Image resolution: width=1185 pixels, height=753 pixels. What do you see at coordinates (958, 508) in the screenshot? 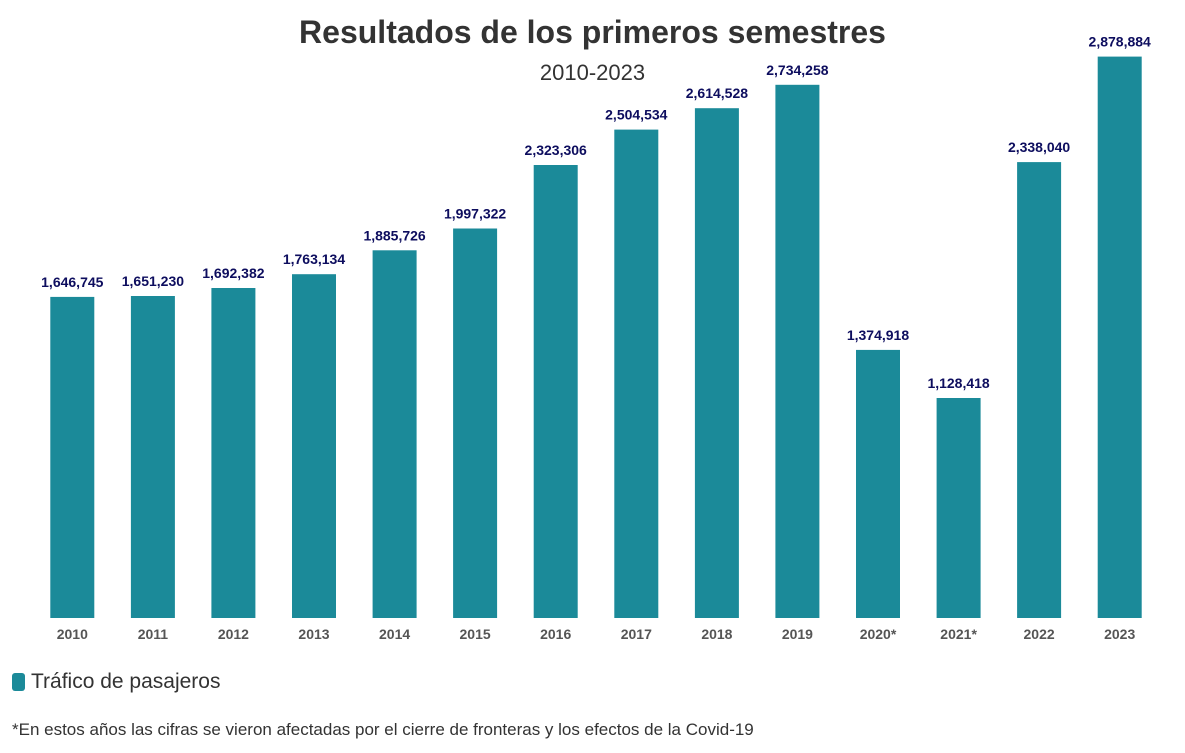
I see `bar-2021` at bounding box center [958, 508].